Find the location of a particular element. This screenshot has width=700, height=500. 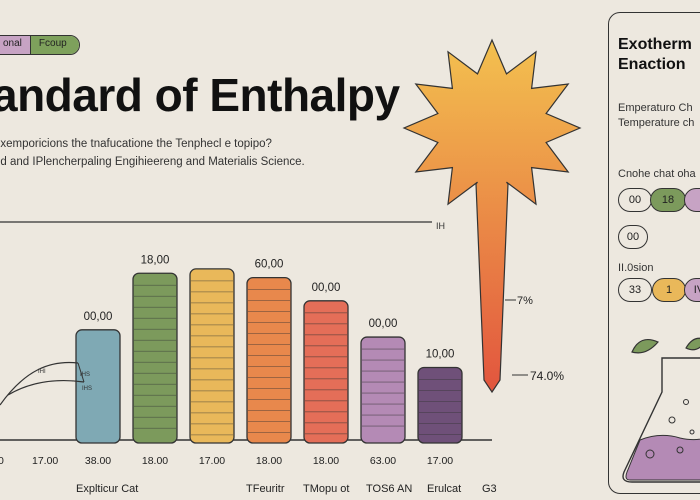

callout-label-2: 74.0% is located at coordinates (547, 376).